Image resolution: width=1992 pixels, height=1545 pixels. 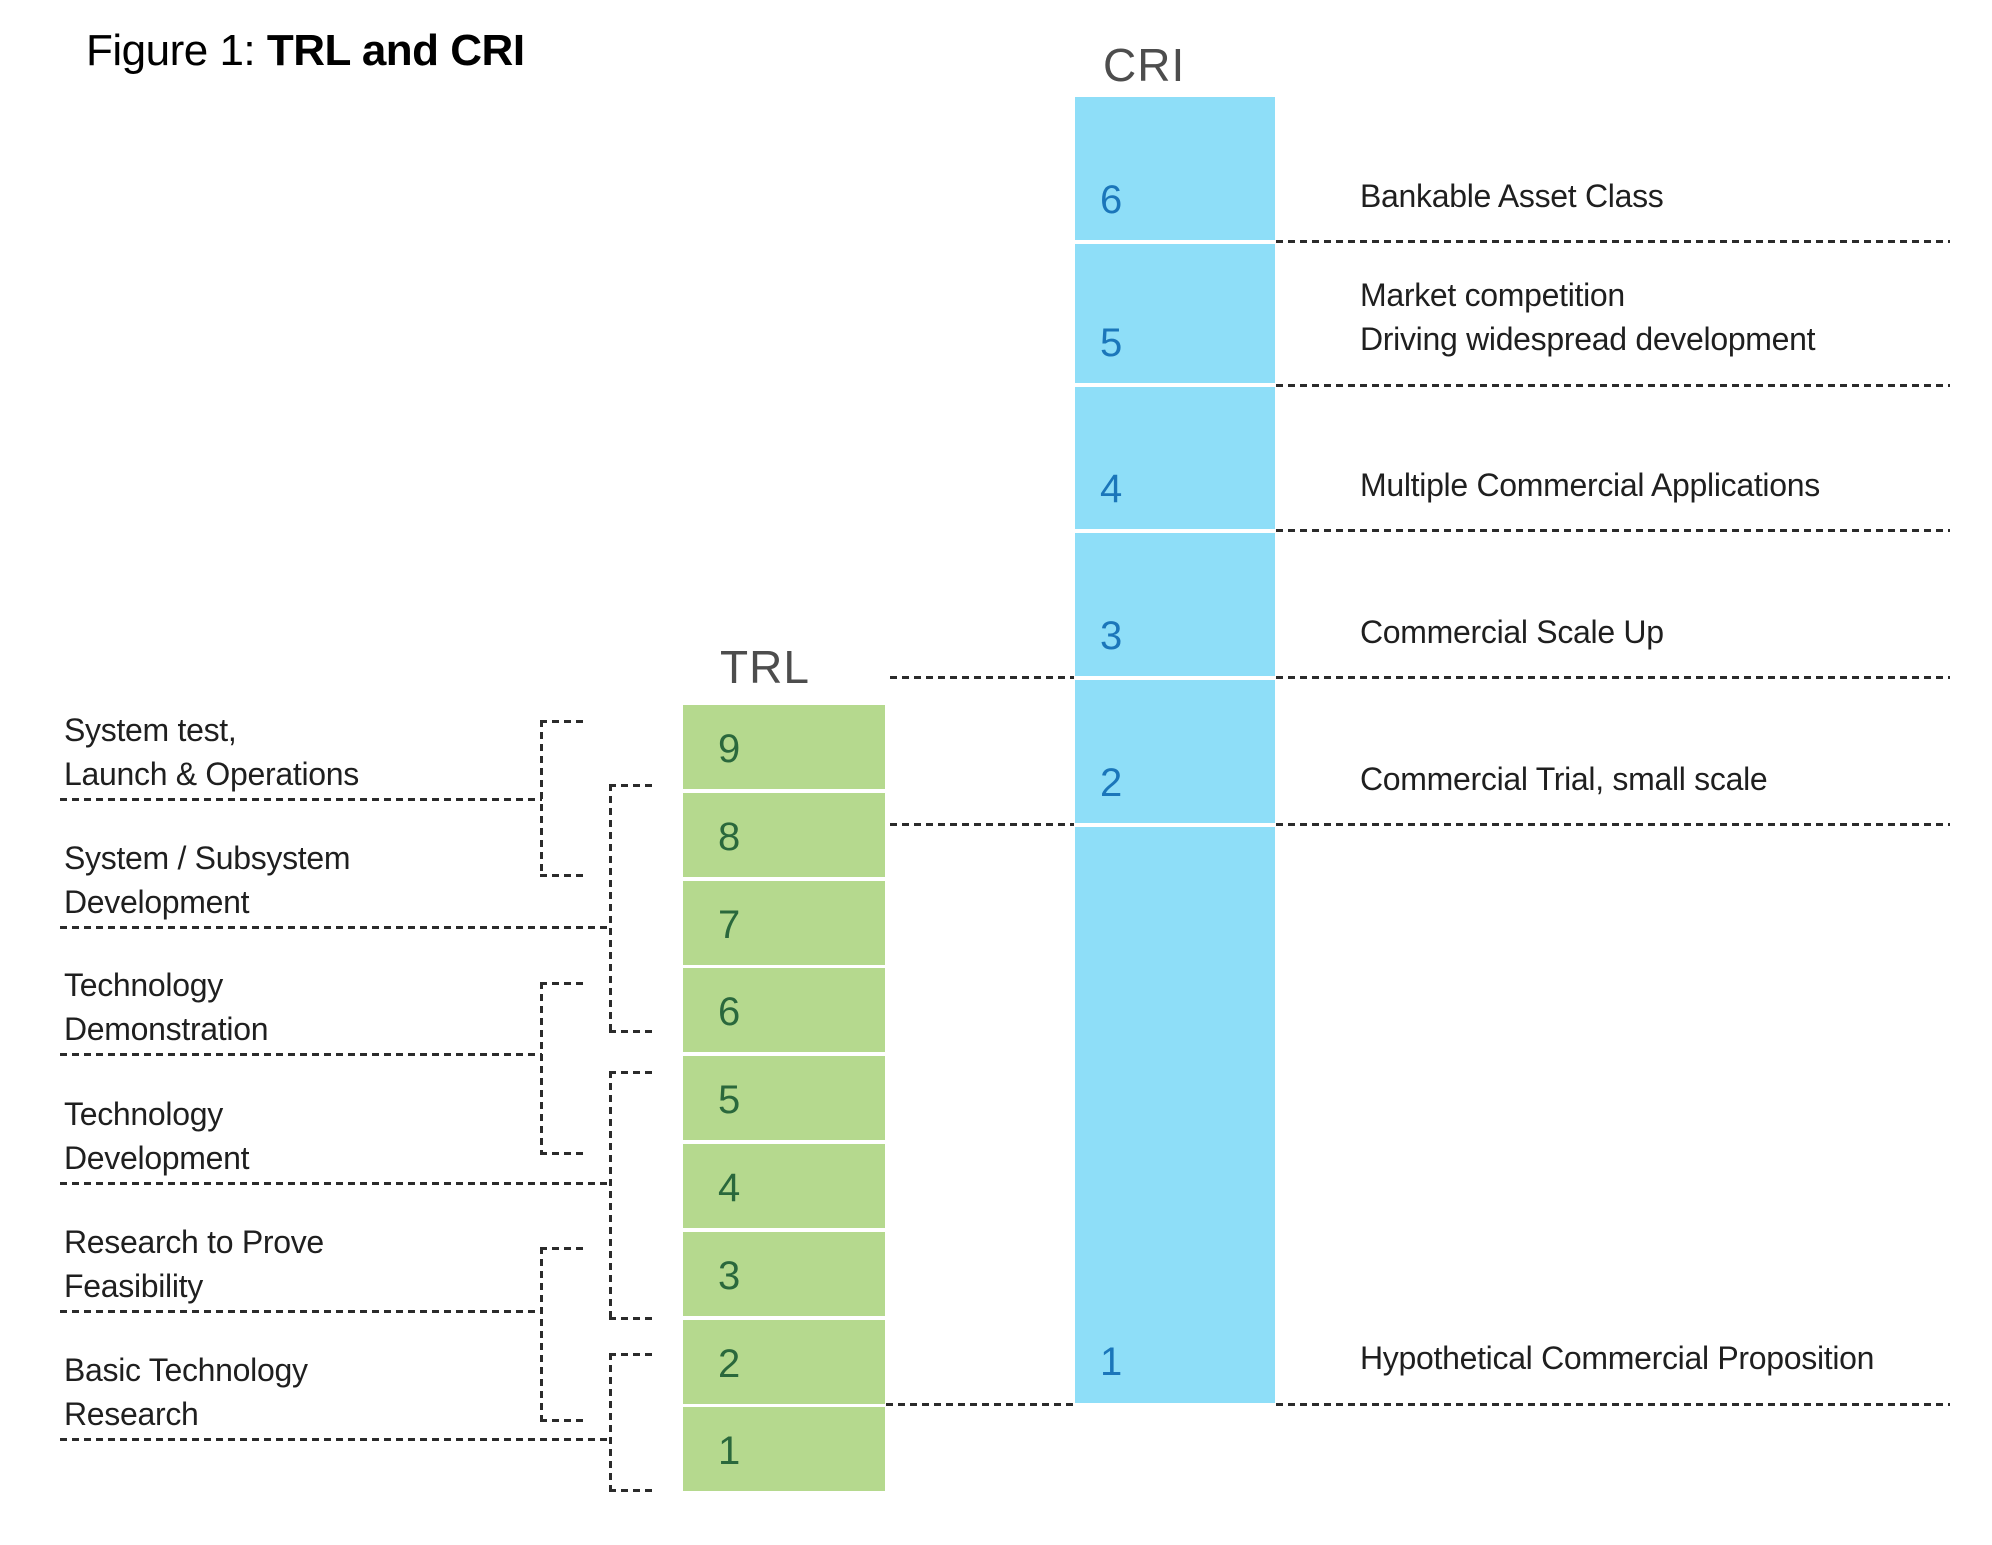 What do you see at coordinates (784, 923) in the screenshot?
I see `trl-level-box-7: 7` at bounding box center [784, 923].